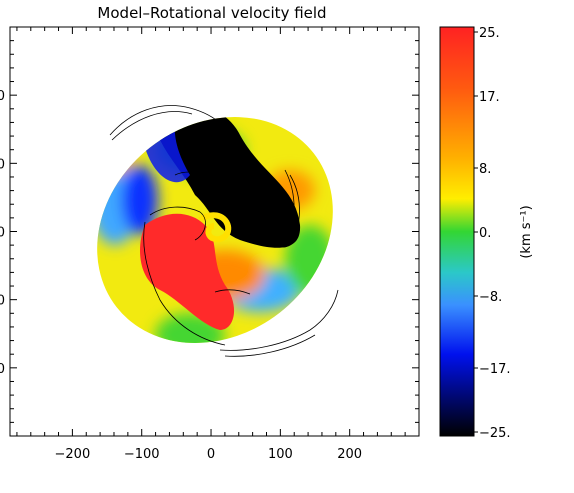 This screenshot has height=493, width=574. Describe the element at coordinates (457, 231) in the screenshot. I see `colorbar` at that location.